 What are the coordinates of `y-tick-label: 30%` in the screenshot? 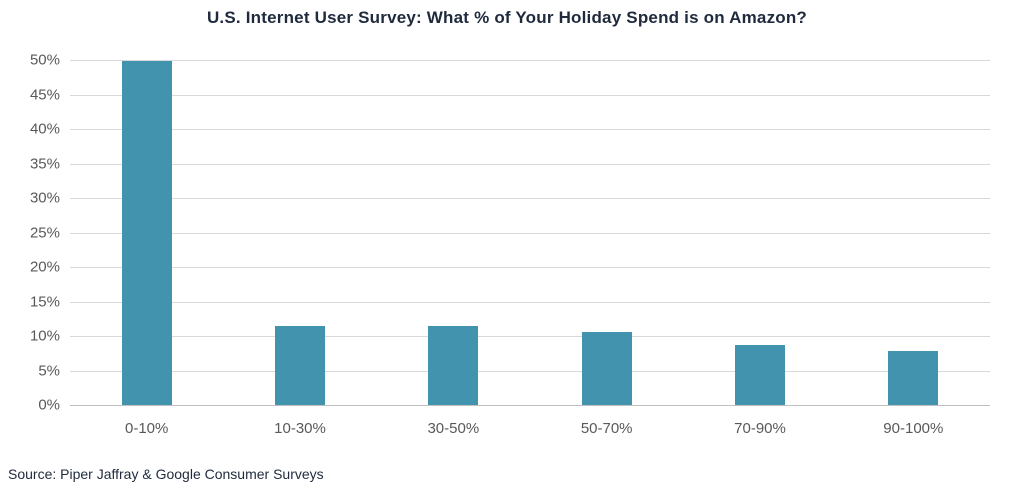 It's located at (44, 198).